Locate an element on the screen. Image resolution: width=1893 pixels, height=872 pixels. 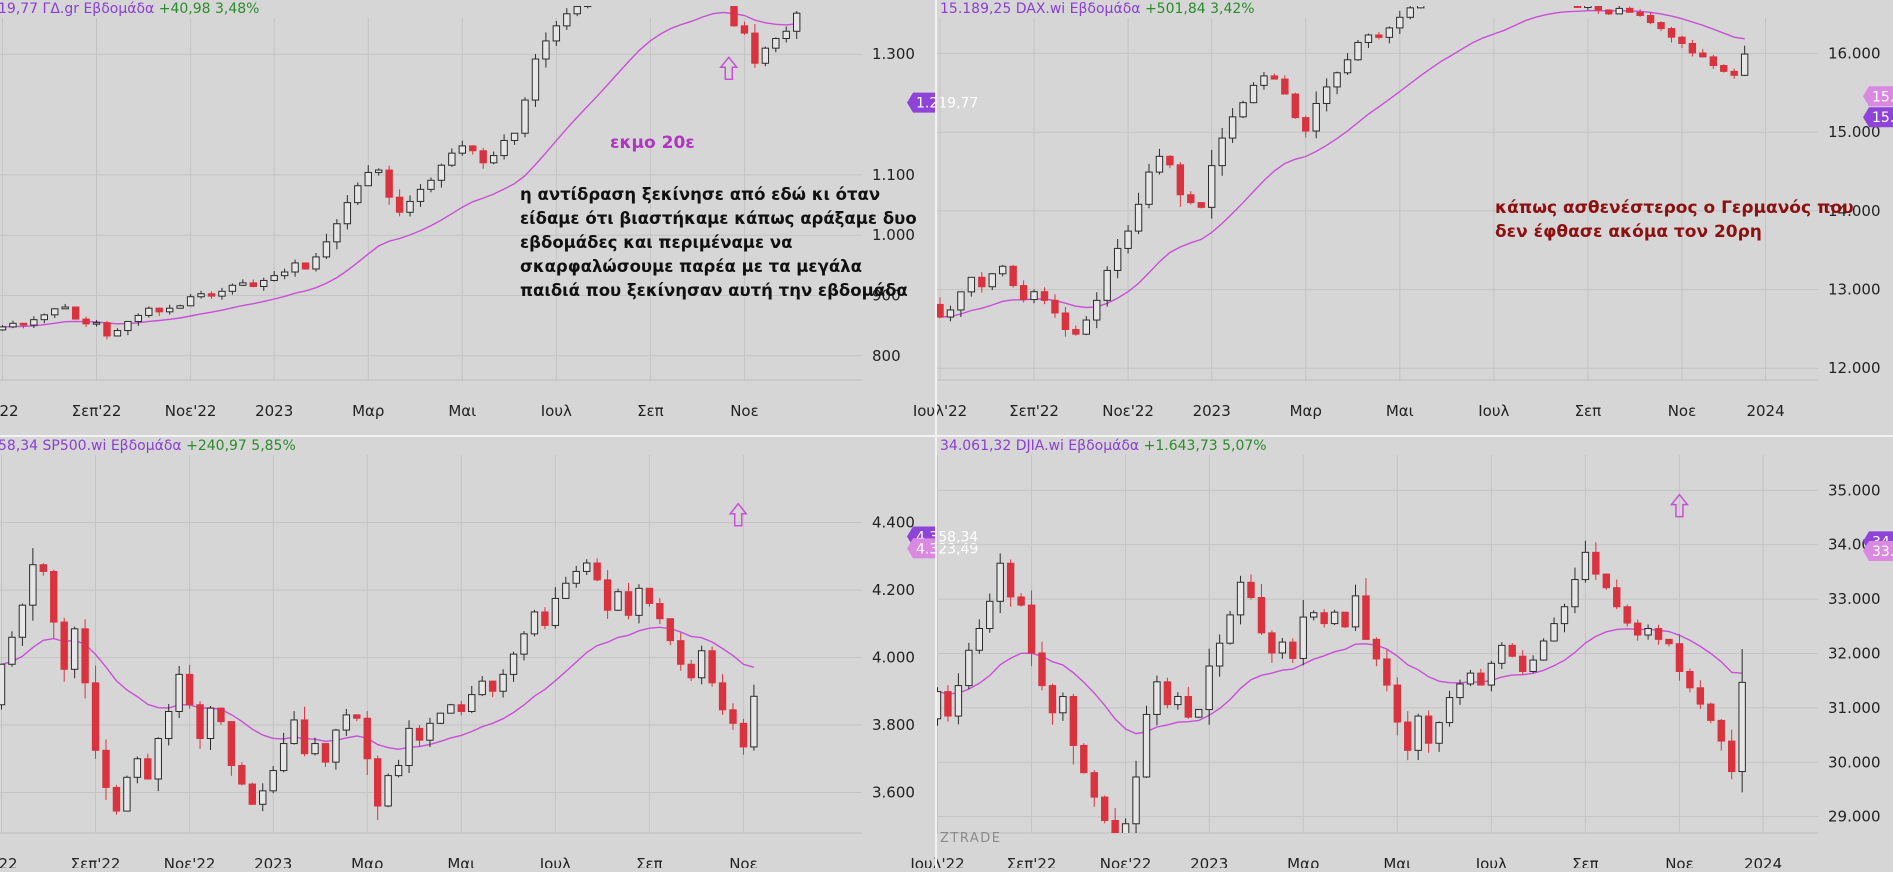
x-tick-label: Σεπ'22 is located at coordinates (96, 861).